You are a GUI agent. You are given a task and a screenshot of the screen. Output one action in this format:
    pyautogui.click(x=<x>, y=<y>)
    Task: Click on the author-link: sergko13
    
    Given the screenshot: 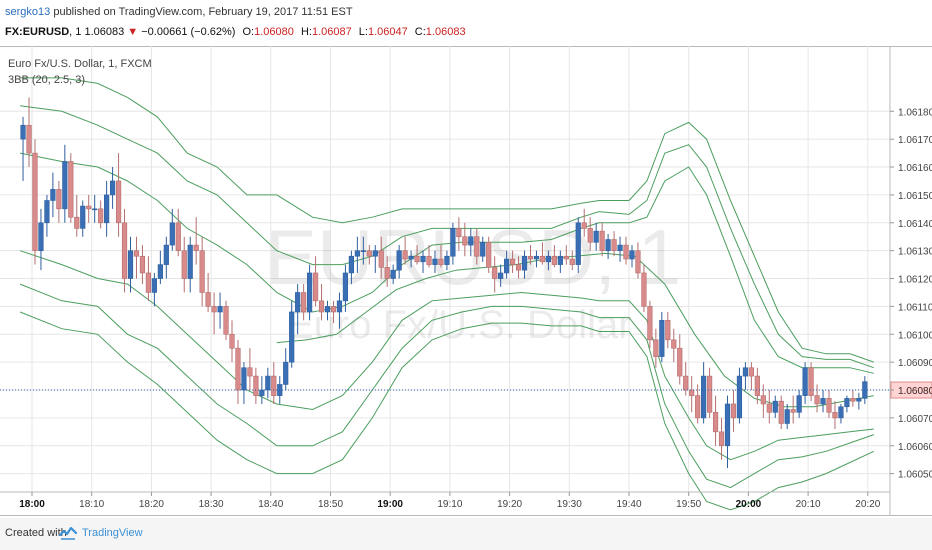 What is the action you would take?
    pyautogui.click(x=28, y=12)
    